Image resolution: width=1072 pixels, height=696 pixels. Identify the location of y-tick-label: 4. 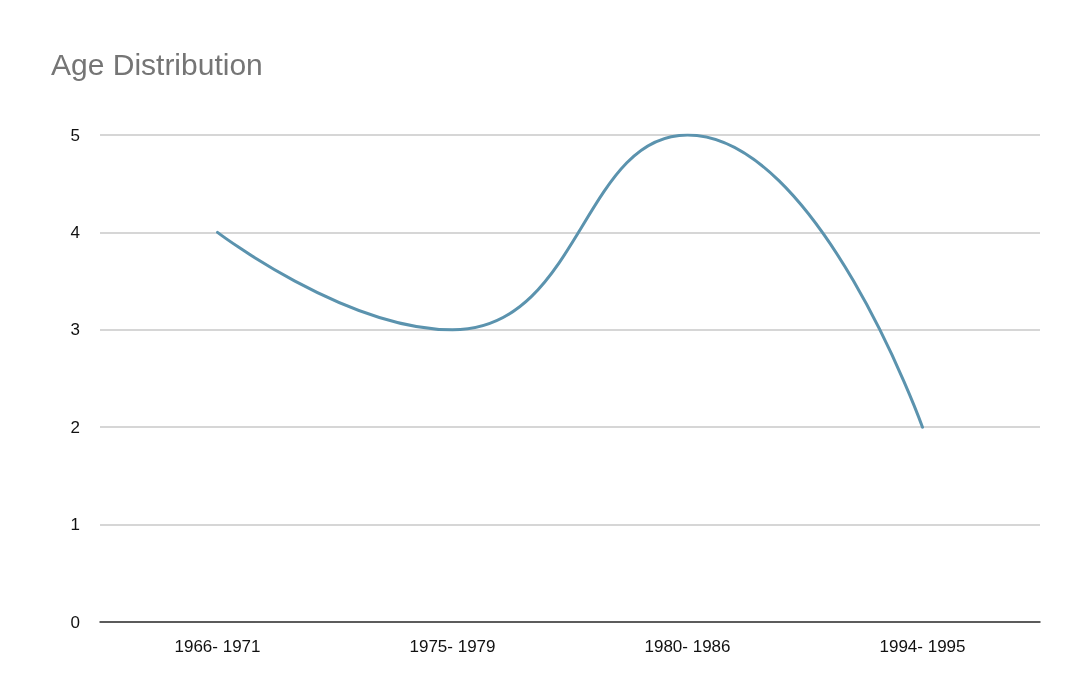
(75, 232).